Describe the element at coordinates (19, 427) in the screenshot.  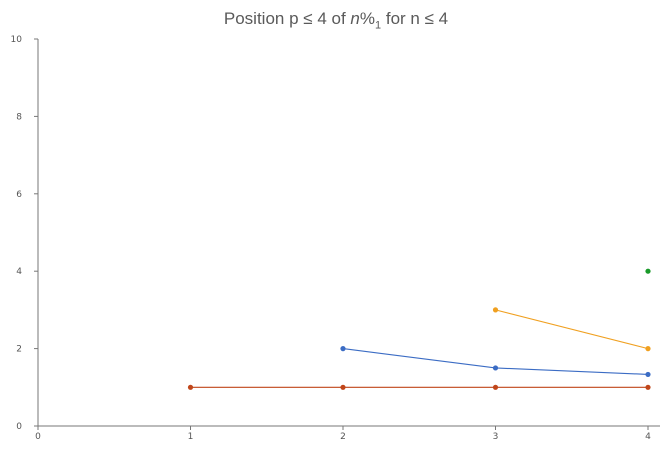
I see `y-tick-label: 0` at that location.